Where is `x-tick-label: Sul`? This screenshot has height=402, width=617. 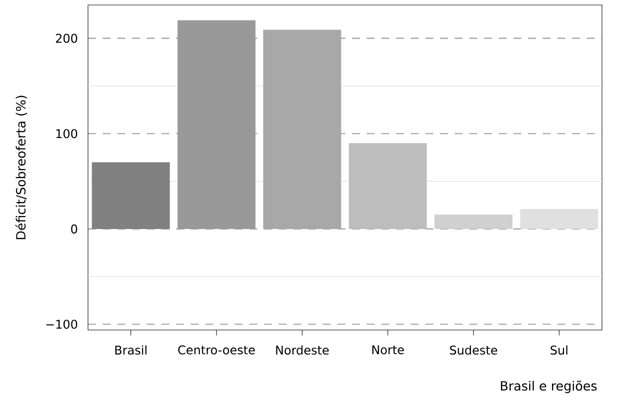
x-tick-label: Sul is located at coordinates (559, 350).